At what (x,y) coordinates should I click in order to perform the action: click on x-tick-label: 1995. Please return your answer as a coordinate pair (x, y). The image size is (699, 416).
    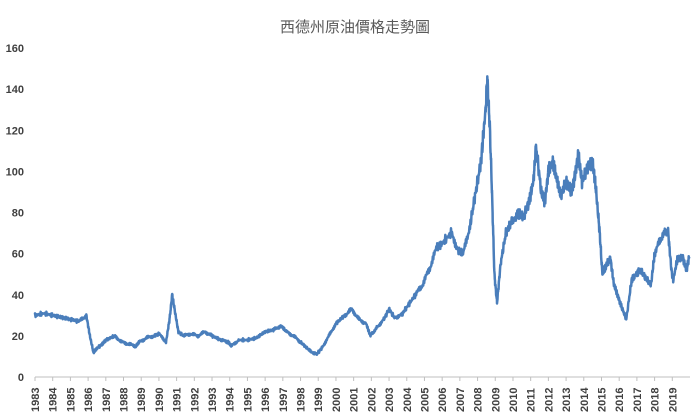
    Looking at the image, I should click on (248, 400).